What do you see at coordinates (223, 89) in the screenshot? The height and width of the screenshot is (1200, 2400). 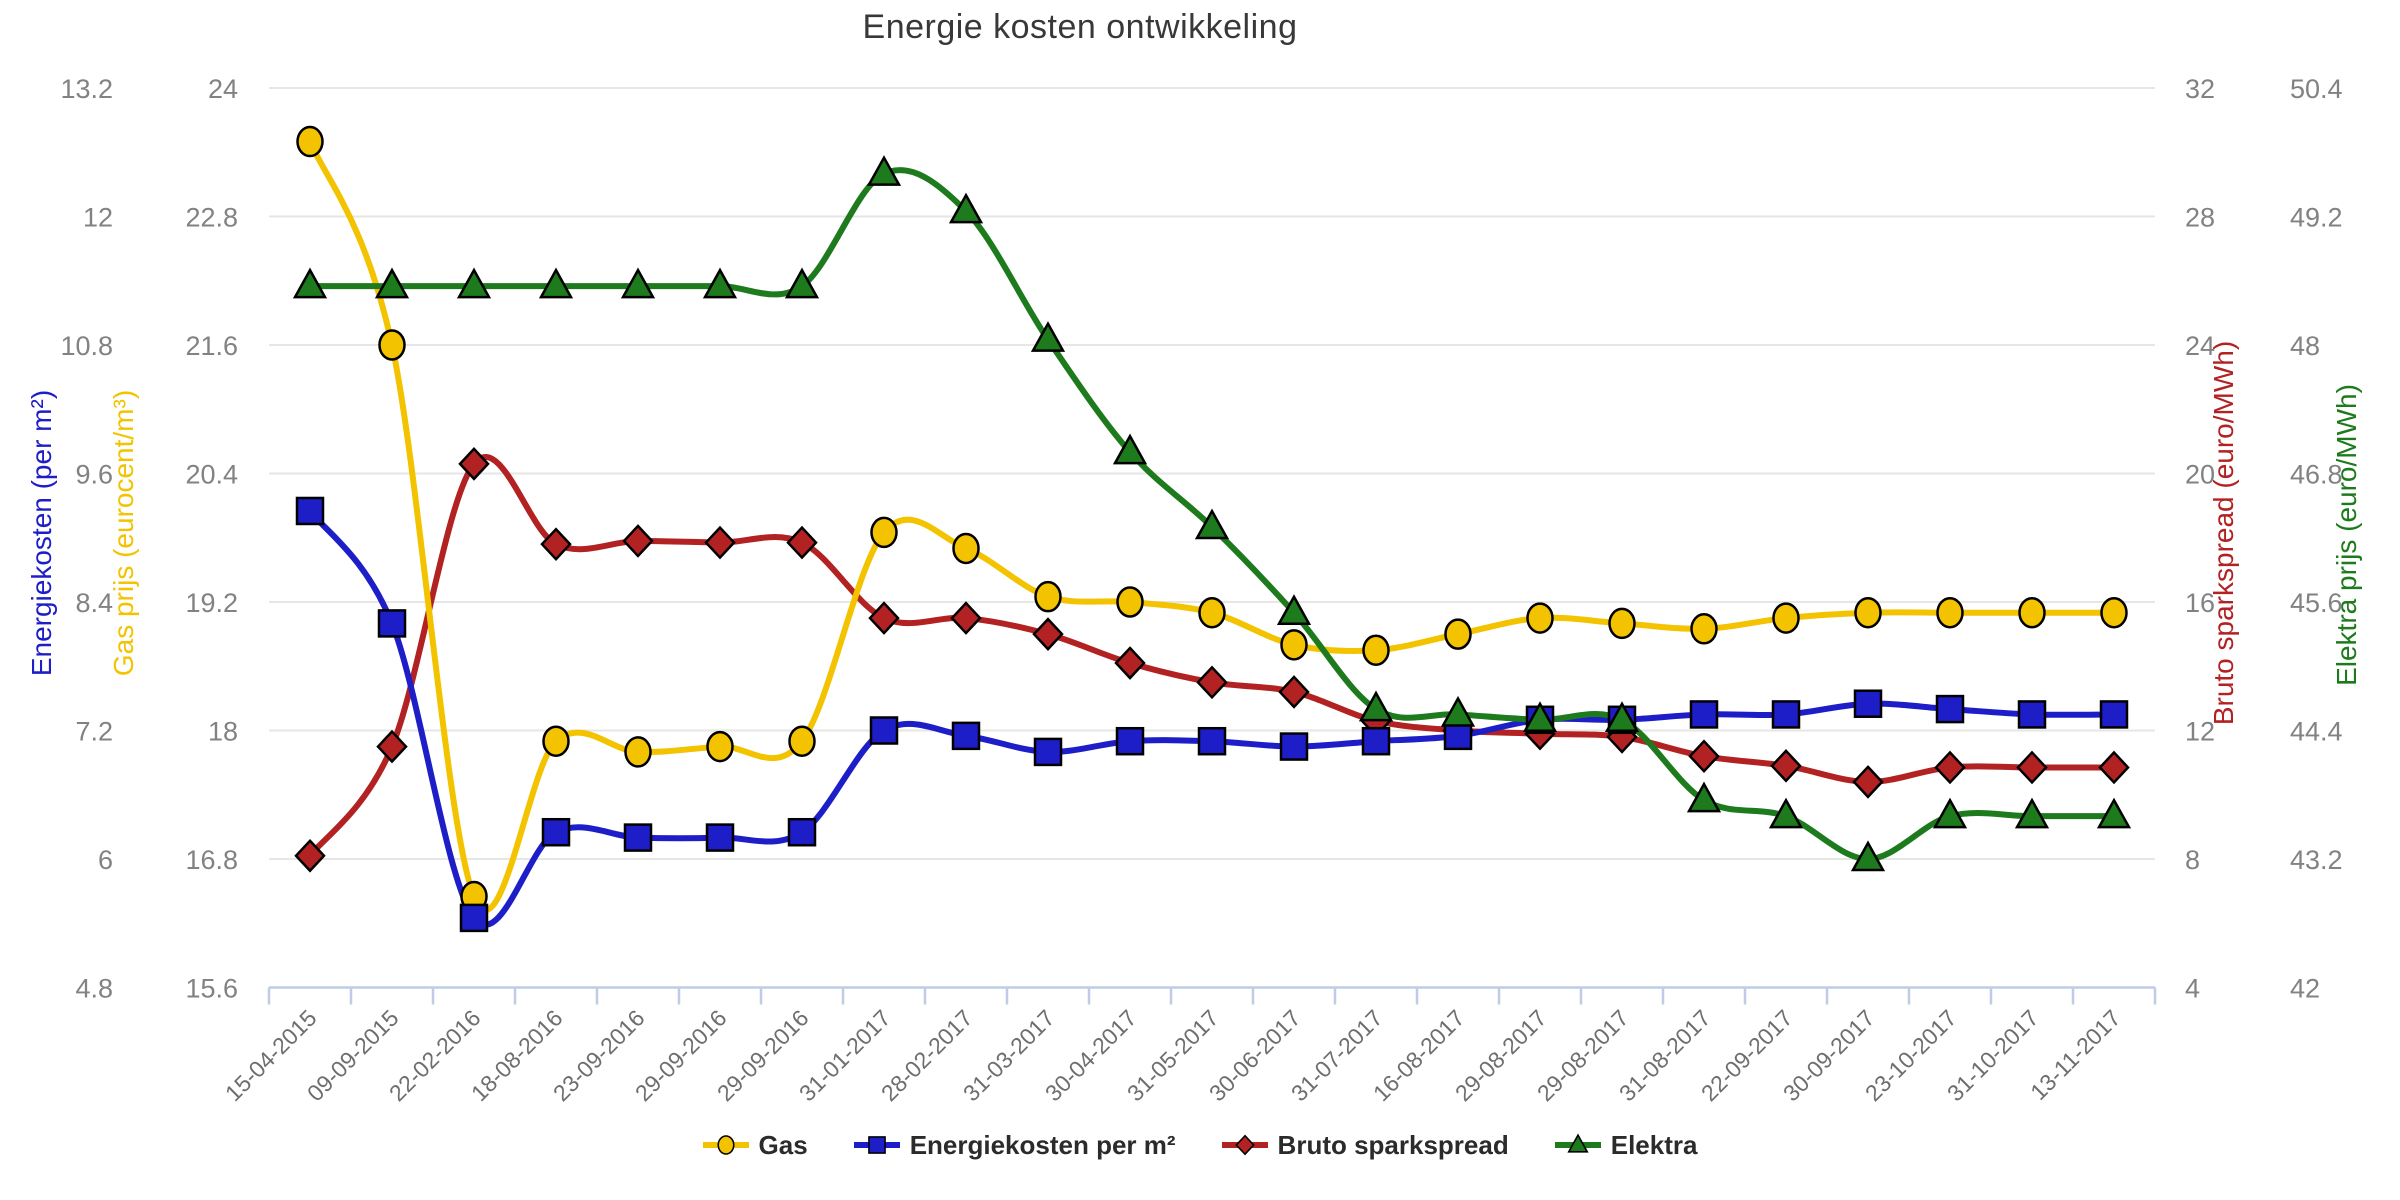 I see `y-tick-label: 24` at bounding box center [223, 89].